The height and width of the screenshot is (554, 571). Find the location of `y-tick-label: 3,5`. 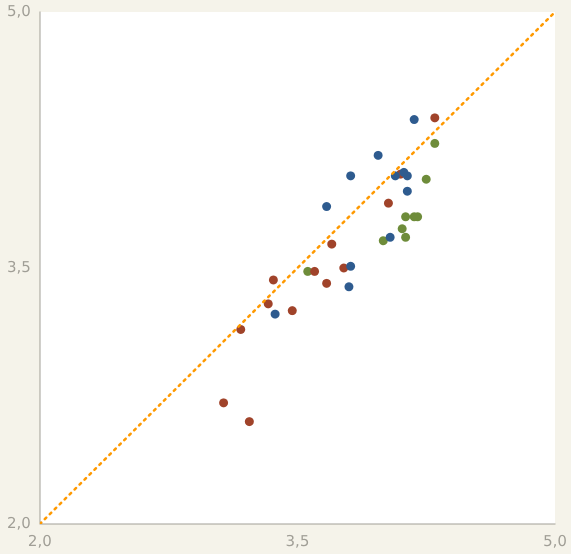

y-tick-label: 3,5 is located at coordinates (18, 267).